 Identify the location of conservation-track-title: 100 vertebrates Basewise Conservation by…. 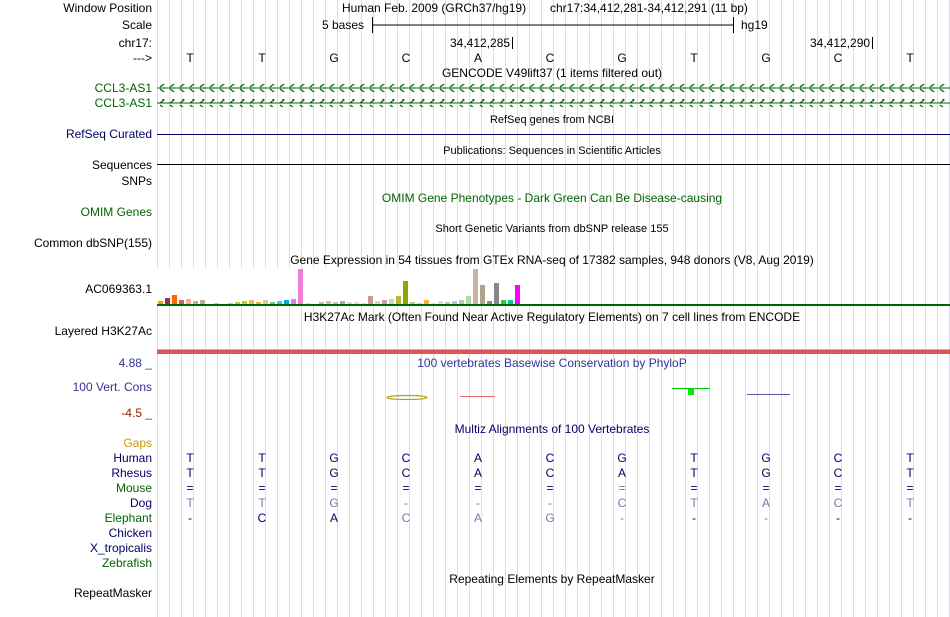
(552, 363).